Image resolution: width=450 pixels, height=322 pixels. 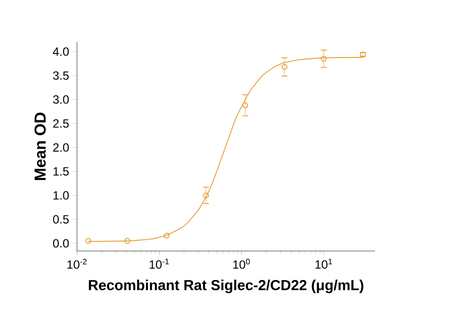 What do you see at coordinates (61, 123) in the screenshot?
I see `y-tick-label: 2.5` at bounding box center [61, 123].